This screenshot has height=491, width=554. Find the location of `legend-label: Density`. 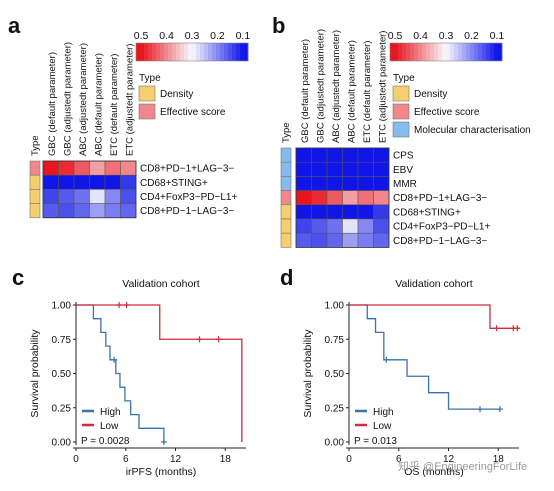

legend-label: Density is located at coordinates (430, 94).